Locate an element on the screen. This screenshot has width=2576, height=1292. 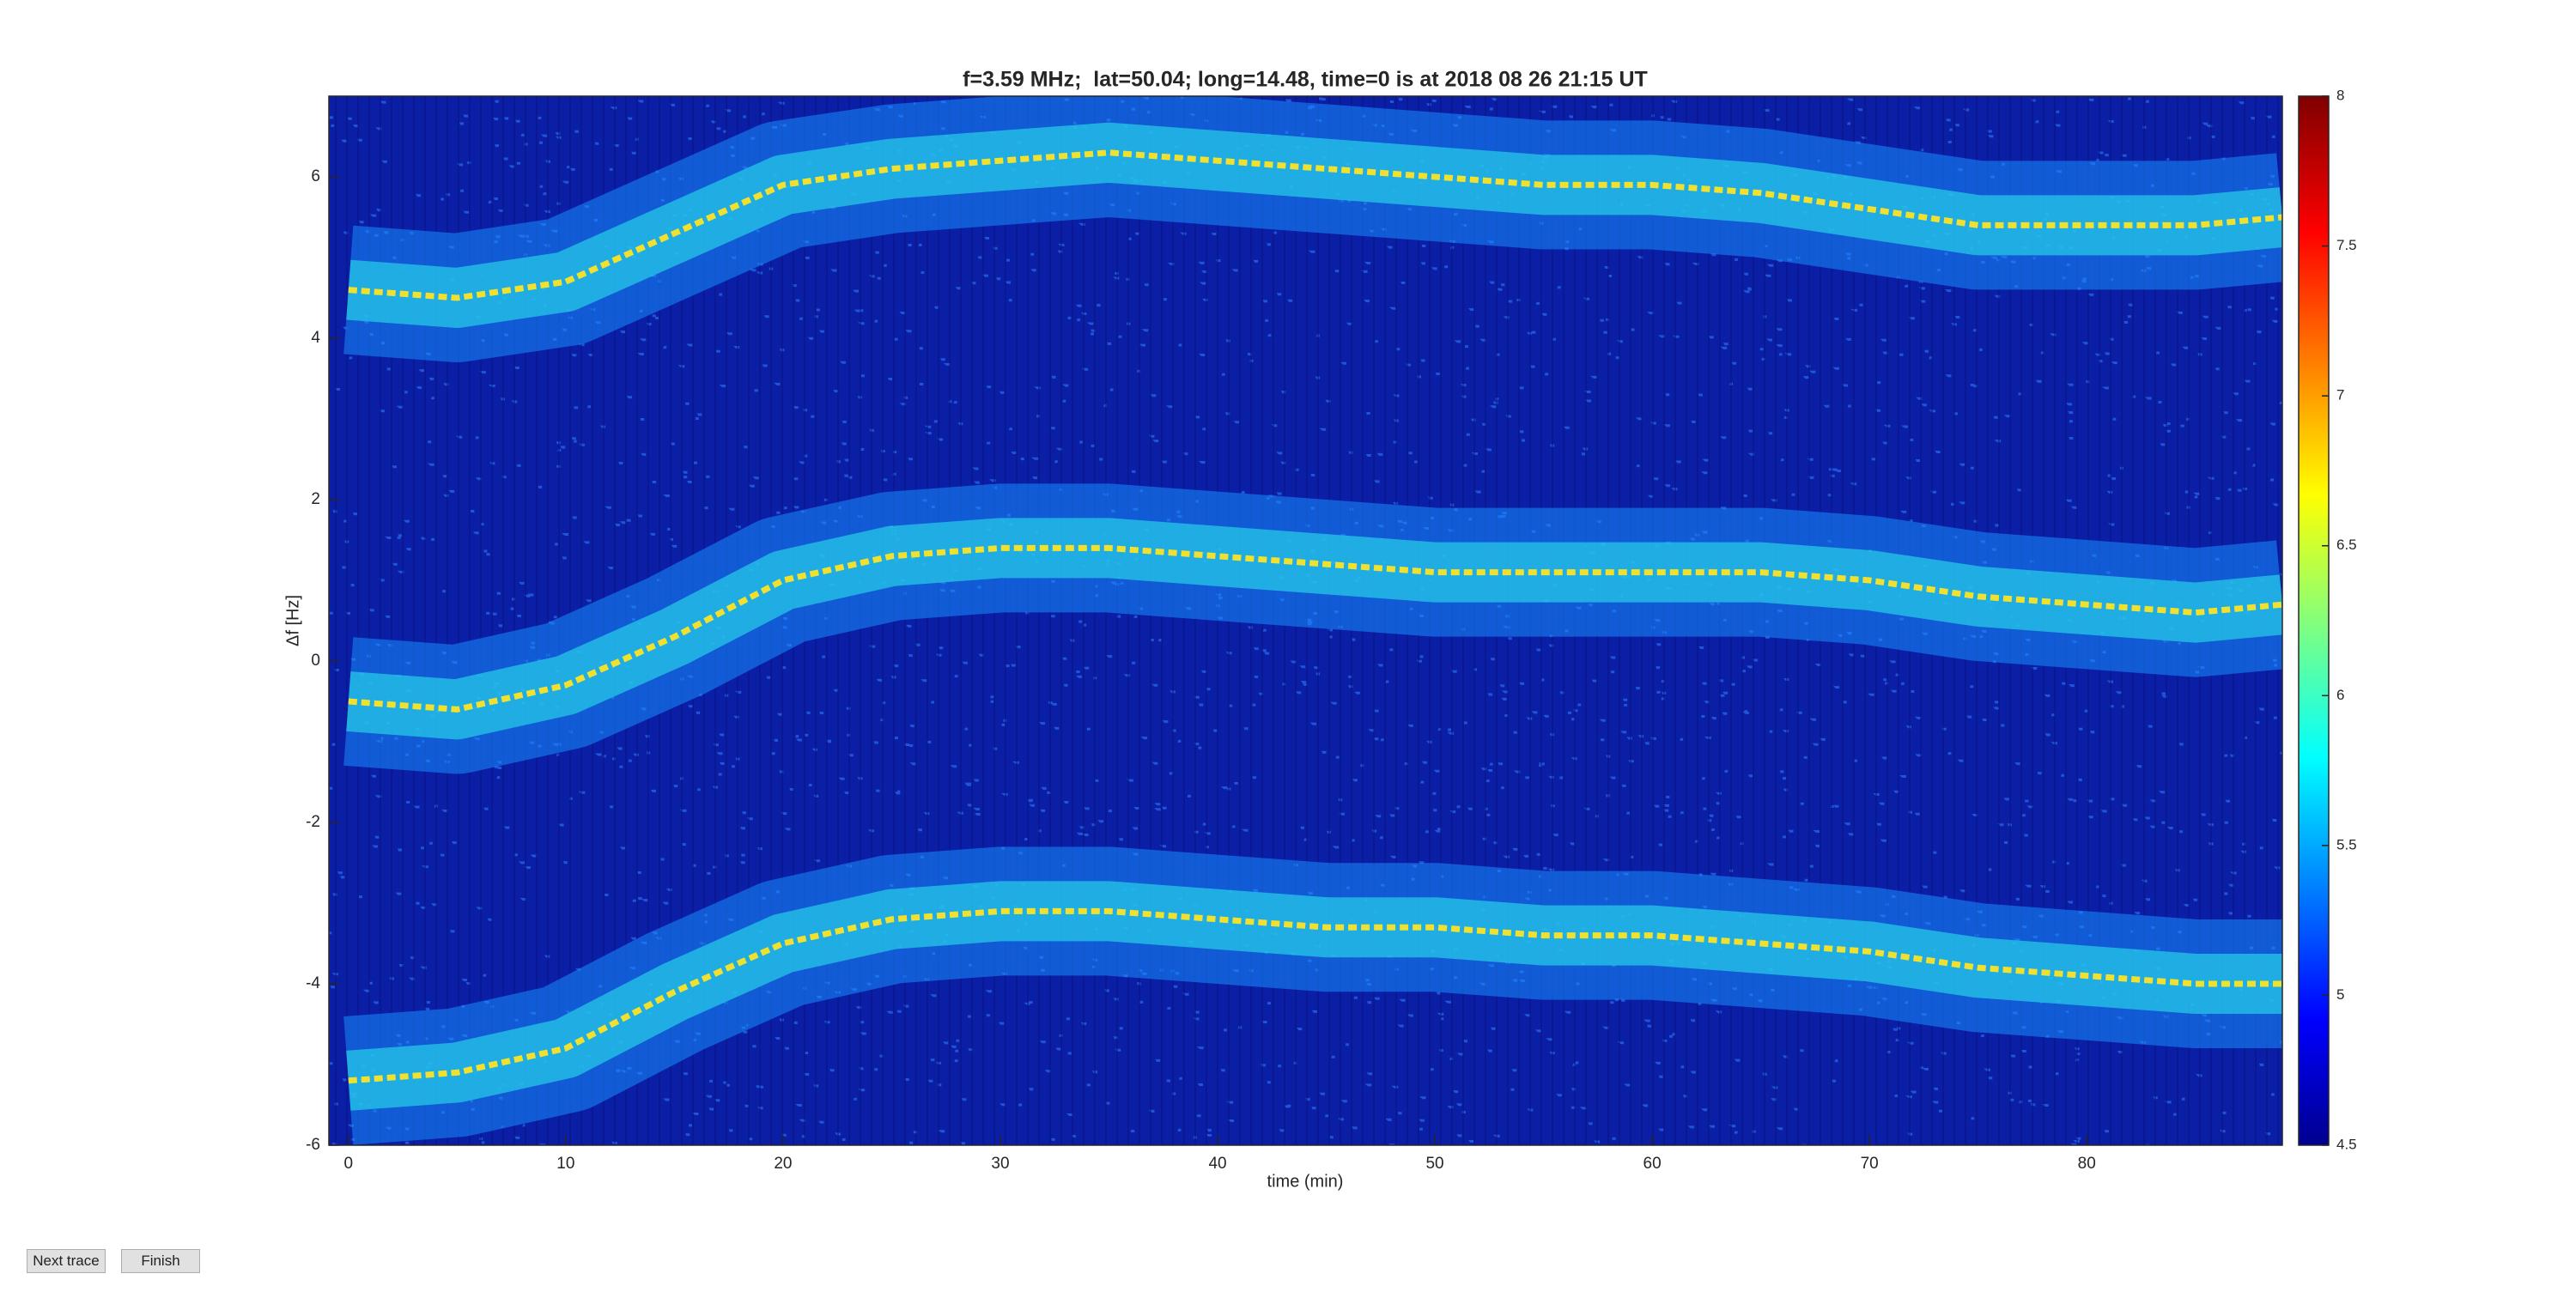
colorbar-frame is located at coordinates (2314, 620).